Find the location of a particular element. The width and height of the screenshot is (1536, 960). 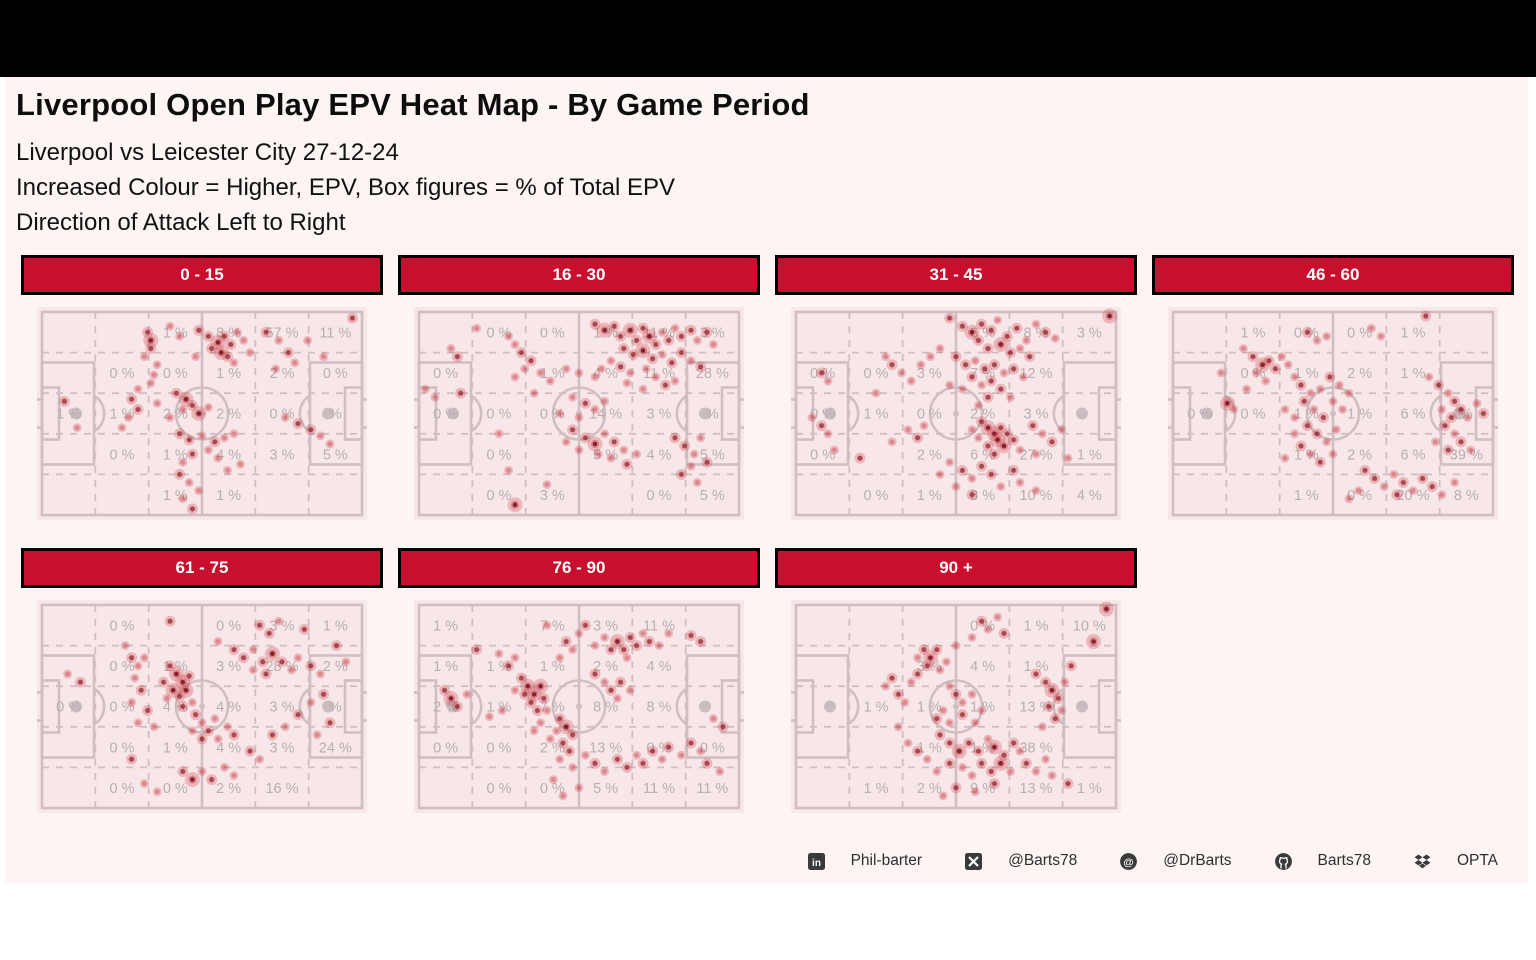

footer-credit-item: OPTA is located at coordinates (1455, 861).